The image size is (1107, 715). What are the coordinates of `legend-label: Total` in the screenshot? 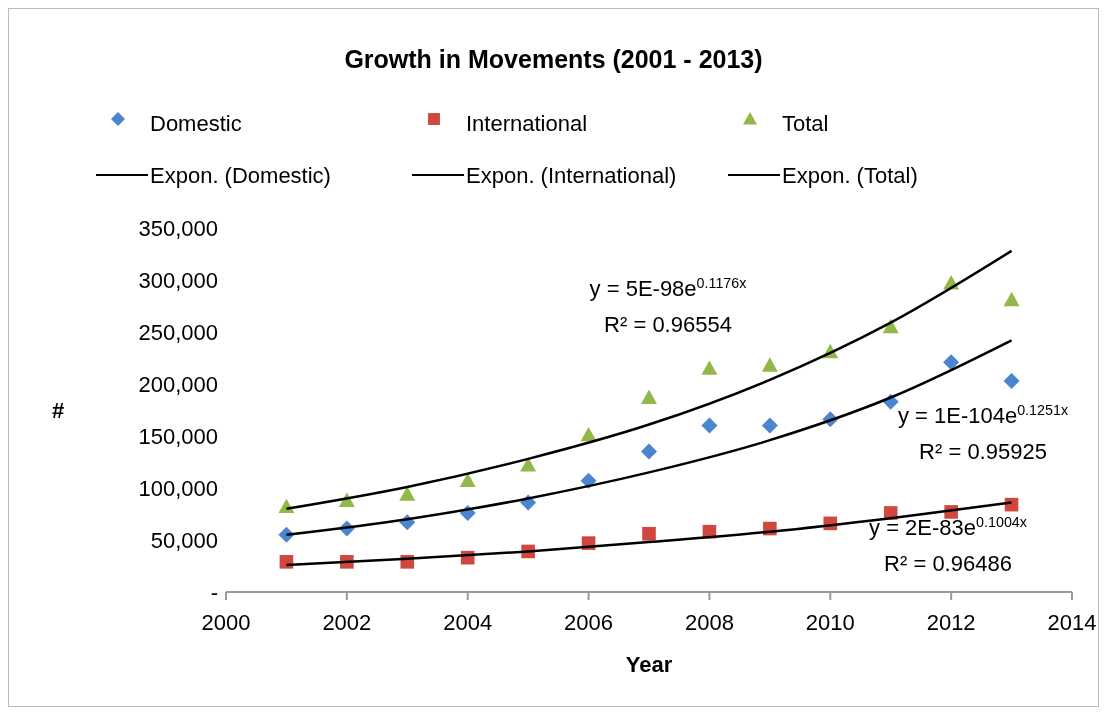 It's located at (805, 123).